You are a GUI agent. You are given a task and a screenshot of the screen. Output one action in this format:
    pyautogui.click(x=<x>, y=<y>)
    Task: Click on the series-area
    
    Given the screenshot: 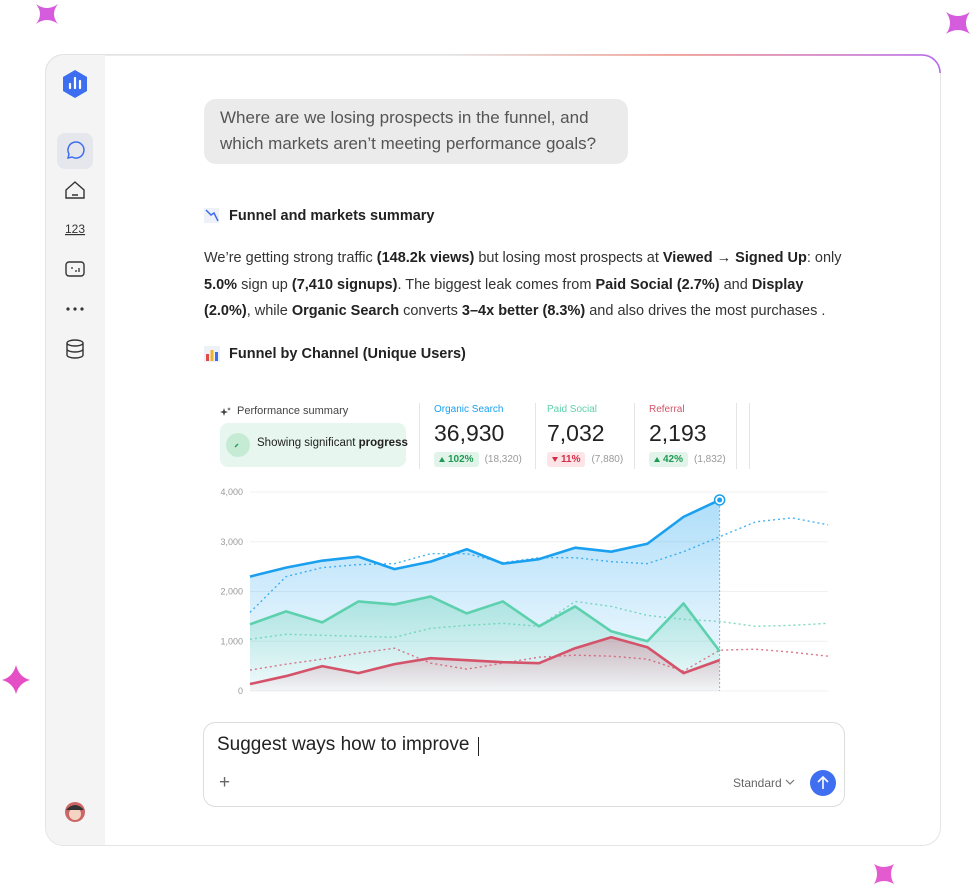 What is the action you would take?
    pyautogui.click(x=485, y=664)
    